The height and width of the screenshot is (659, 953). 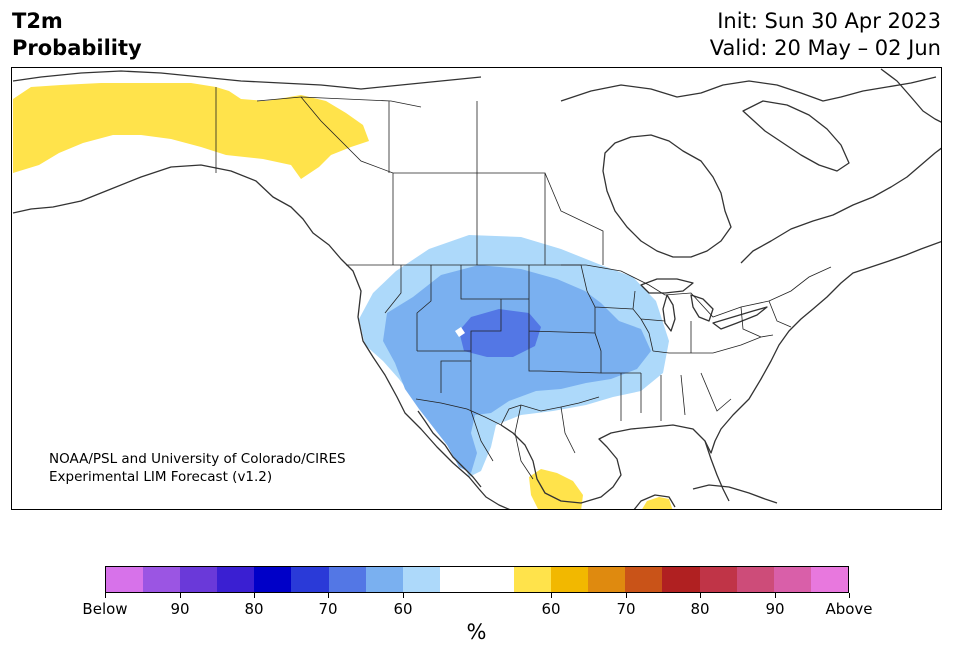 I want to click on us-mexico-border, so click(x=507, y=411).